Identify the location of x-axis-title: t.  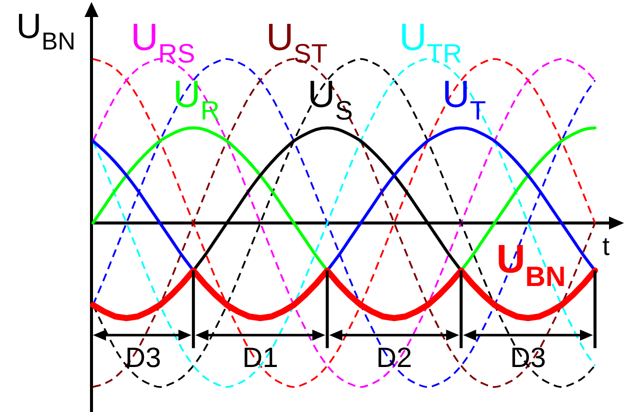
(606, 246).